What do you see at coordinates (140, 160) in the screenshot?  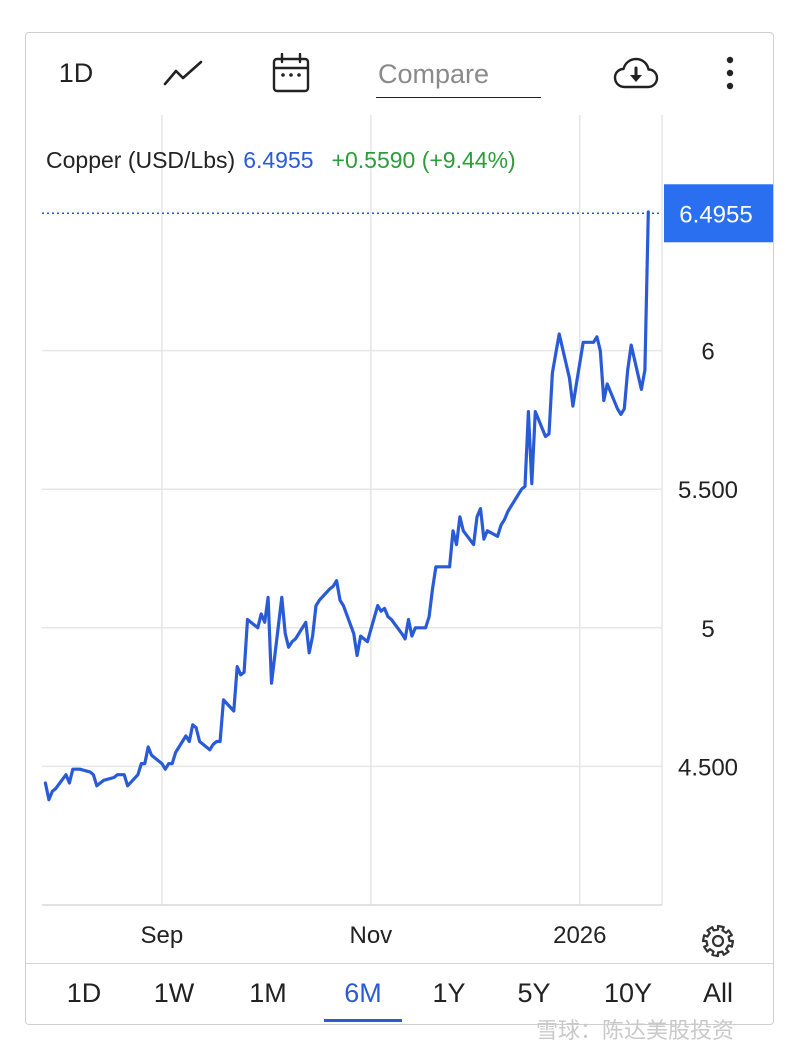 I see `instrument-name: Copper (USD/Lbs)` at bounding box center [140, 160].